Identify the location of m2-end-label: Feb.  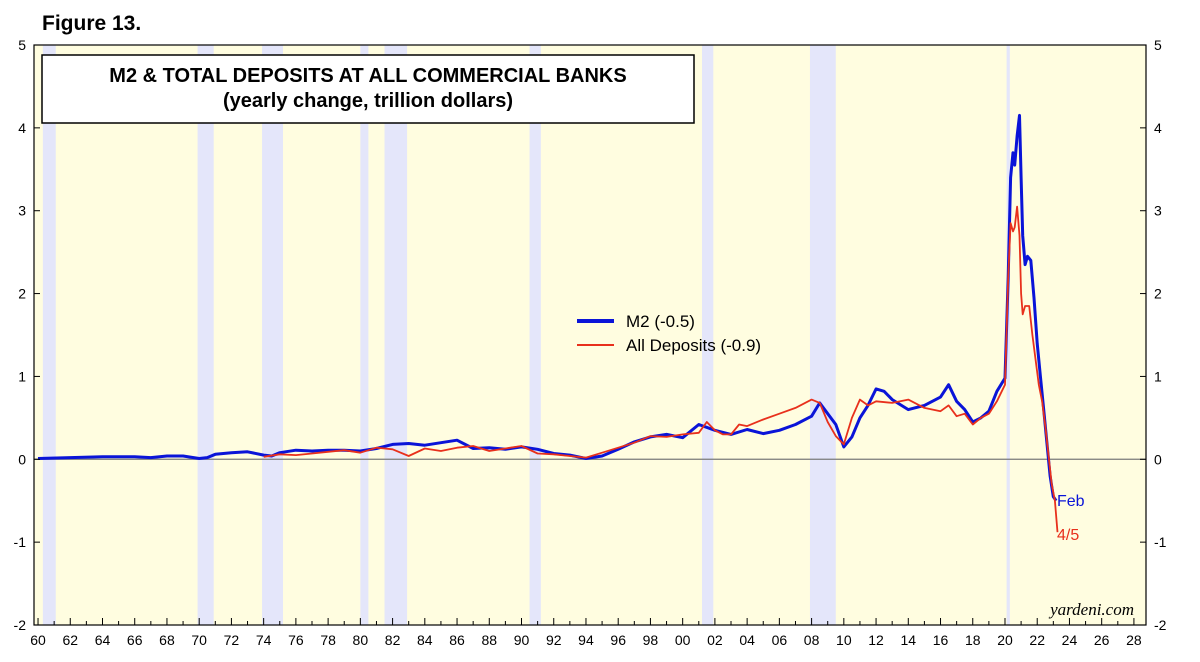
(1071, 501).